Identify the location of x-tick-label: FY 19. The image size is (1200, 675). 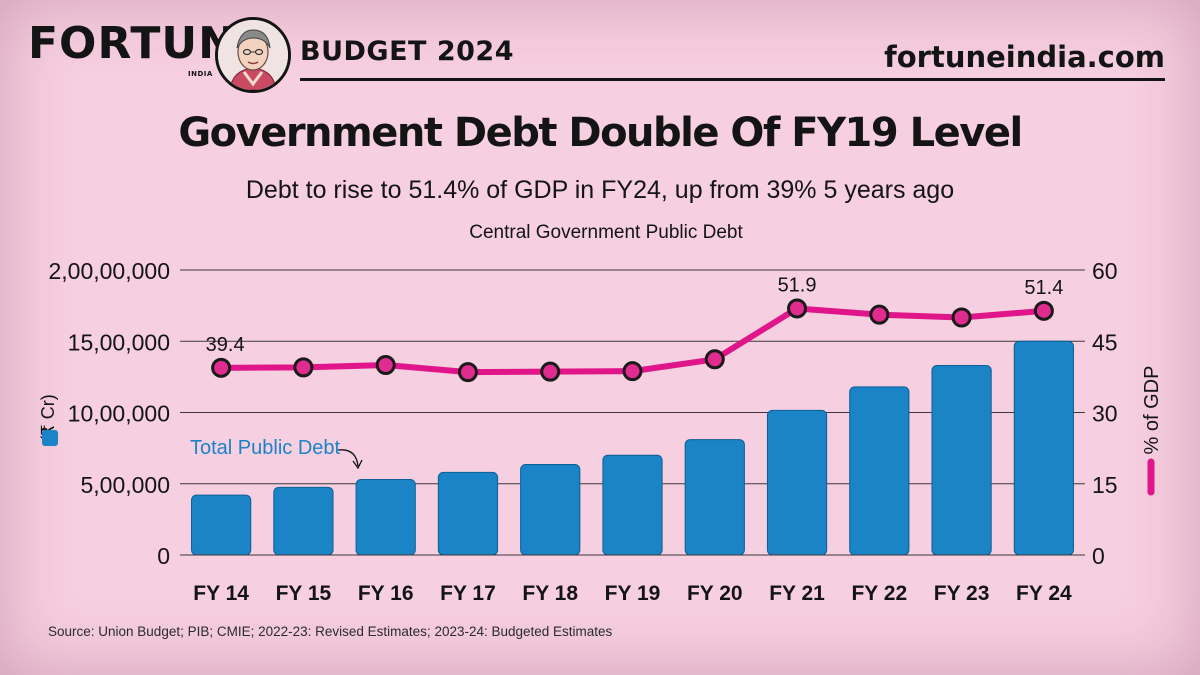
(633, 593).